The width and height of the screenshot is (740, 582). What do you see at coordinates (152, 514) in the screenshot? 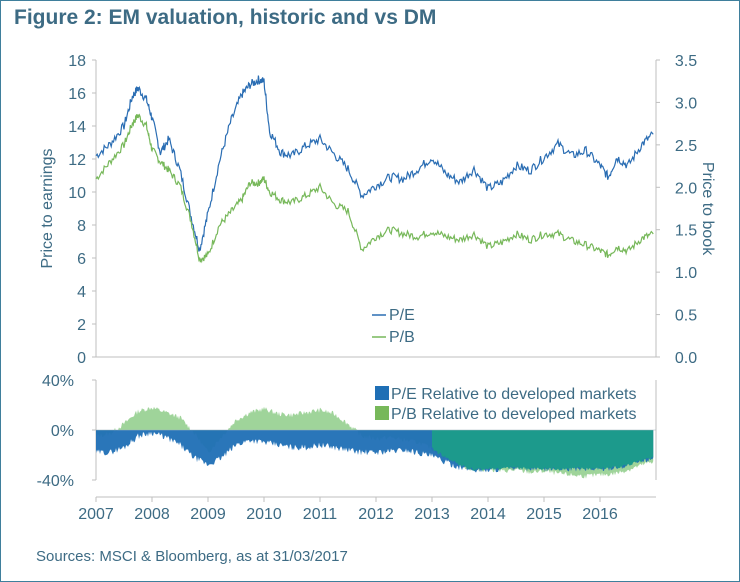
I see `x-tick-label: 2008` at bounding box center [152, 514].